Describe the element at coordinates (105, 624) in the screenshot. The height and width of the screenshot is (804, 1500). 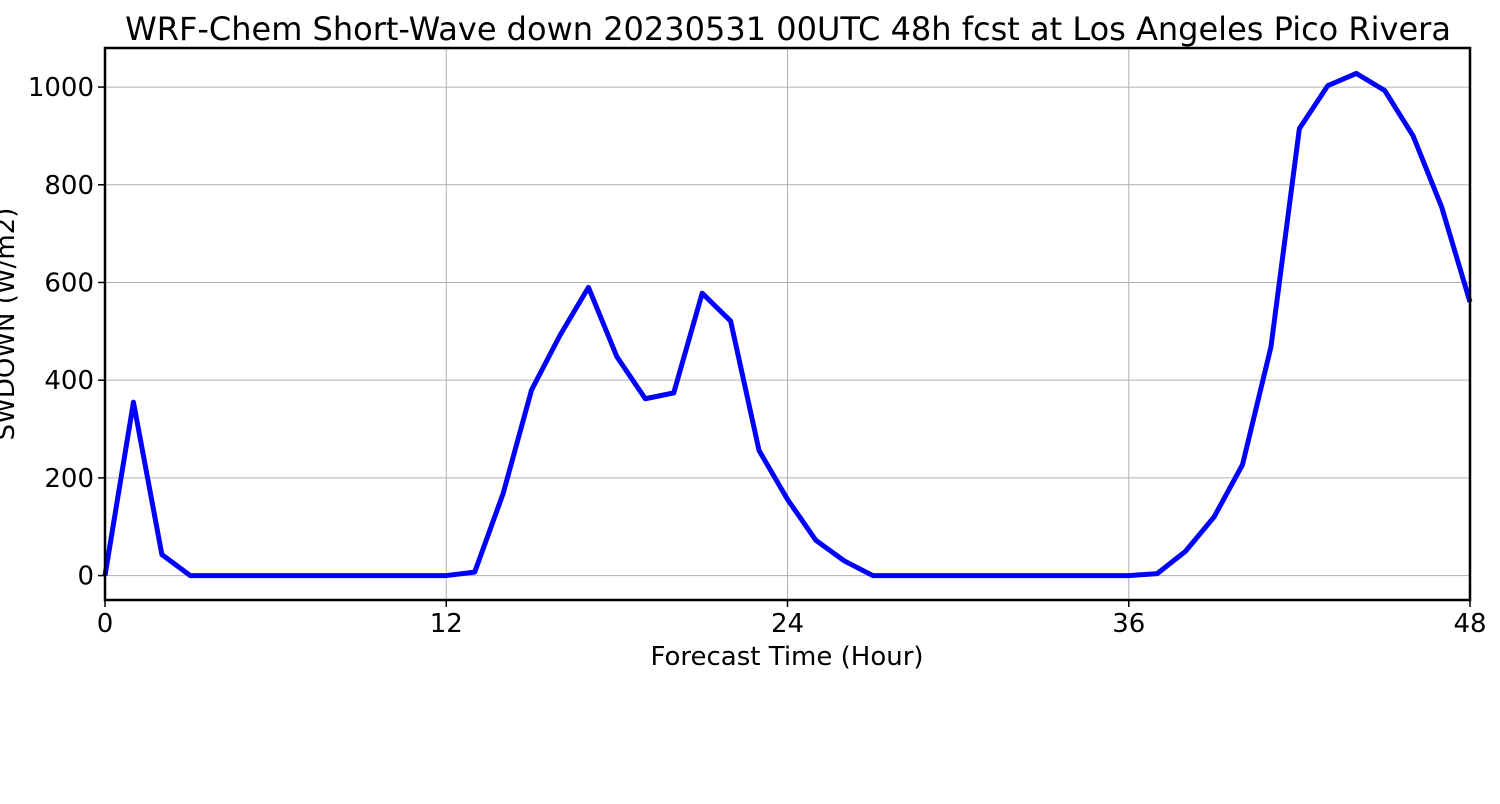
I see `x-tick-label: 0` at that location.